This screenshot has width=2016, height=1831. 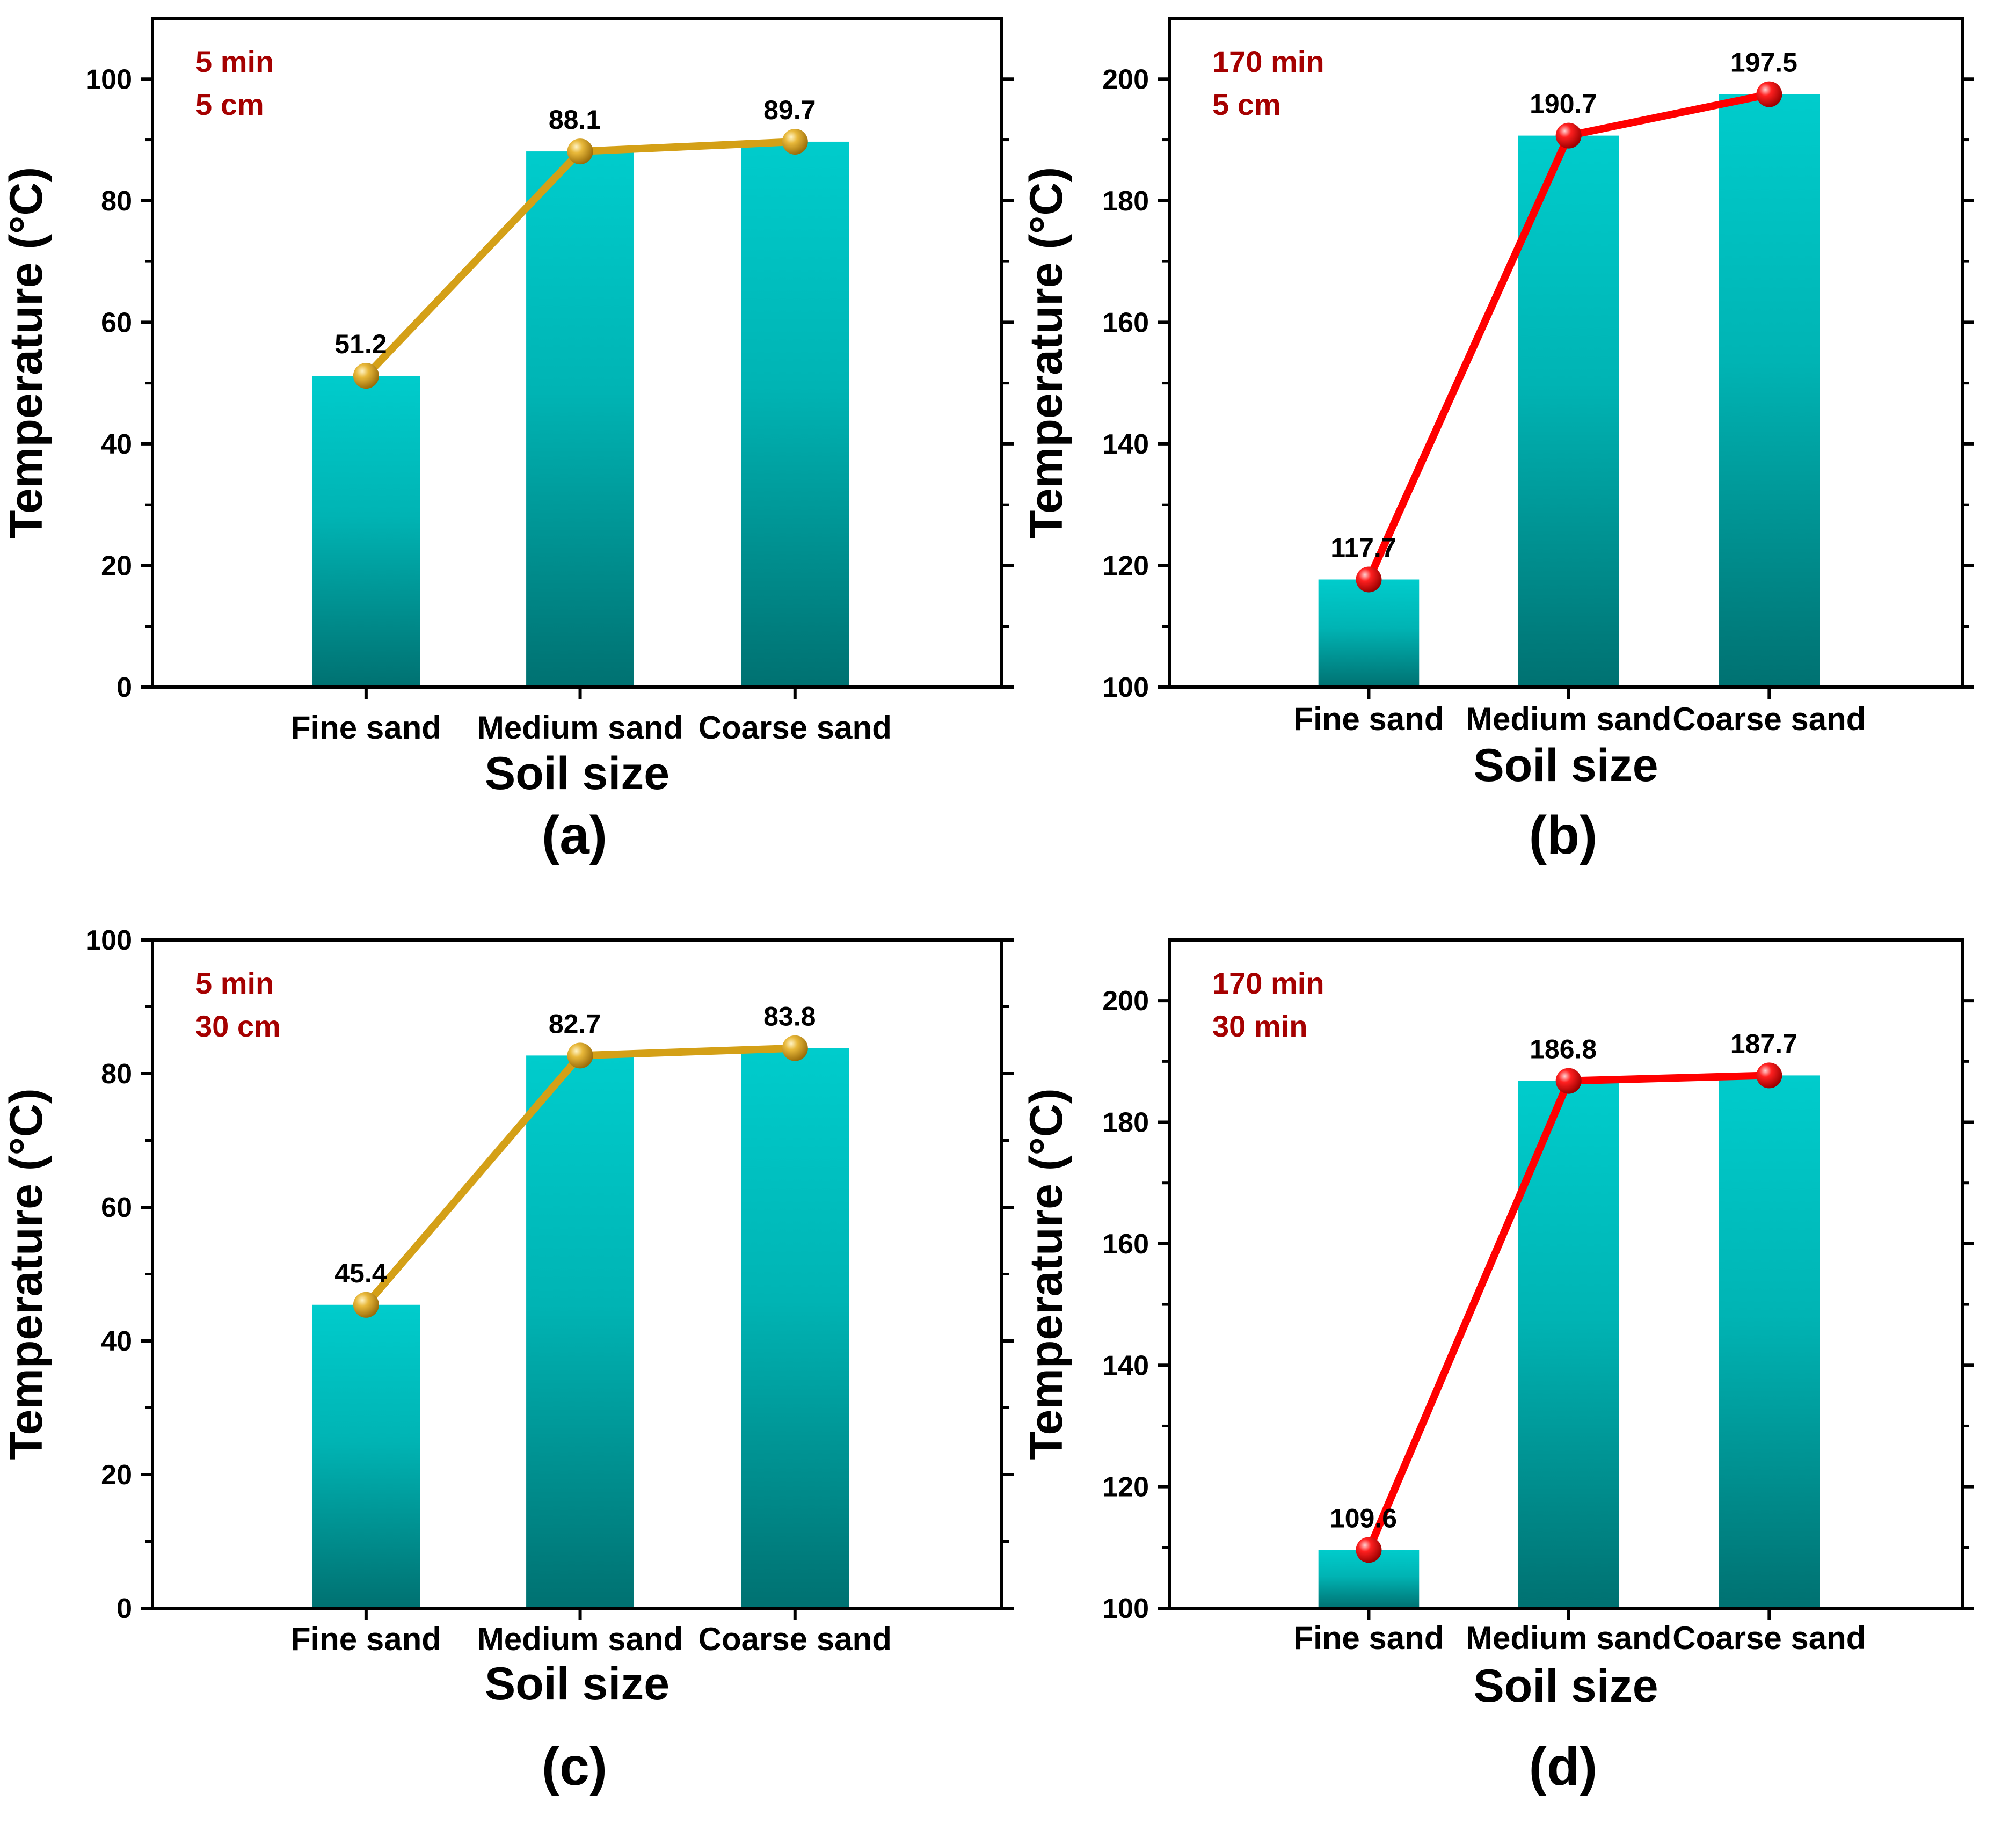 What do you see at coordinates (575, 120) in the screenshot?
I see `data-label: 88.1` at bounding box center [575, 120].